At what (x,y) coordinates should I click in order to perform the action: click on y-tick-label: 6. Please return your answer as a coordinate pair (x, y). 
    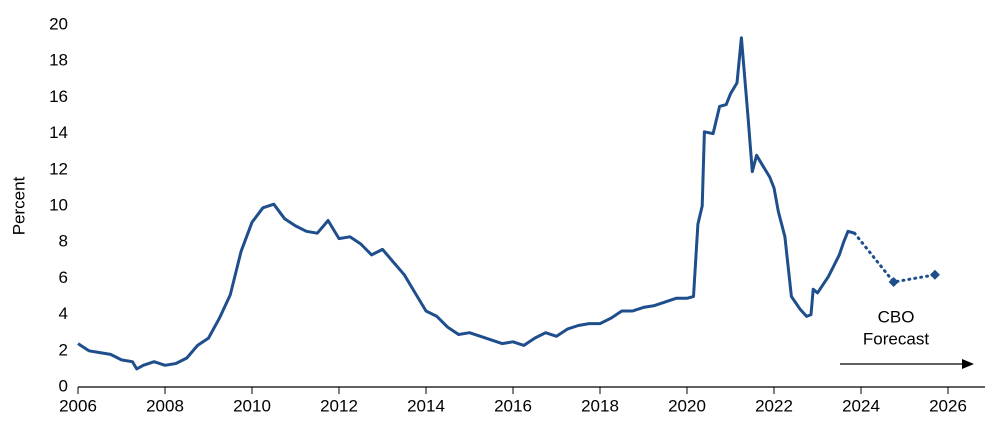
    Looking at the image, I should click on (63, 277).